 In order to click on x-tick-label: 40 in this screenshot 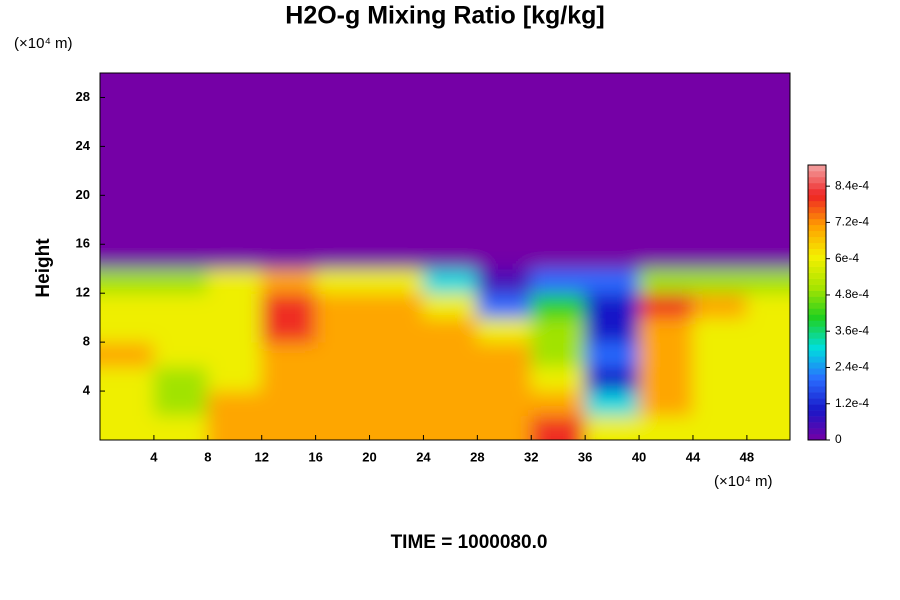, I will do `click(639, 456)`.